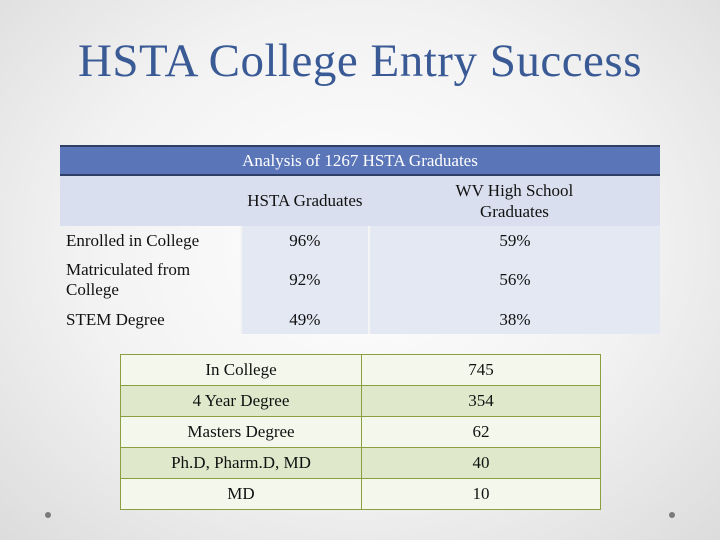  I want to click on column-header-hsta: HSTA Graduates, so click(304, 200).